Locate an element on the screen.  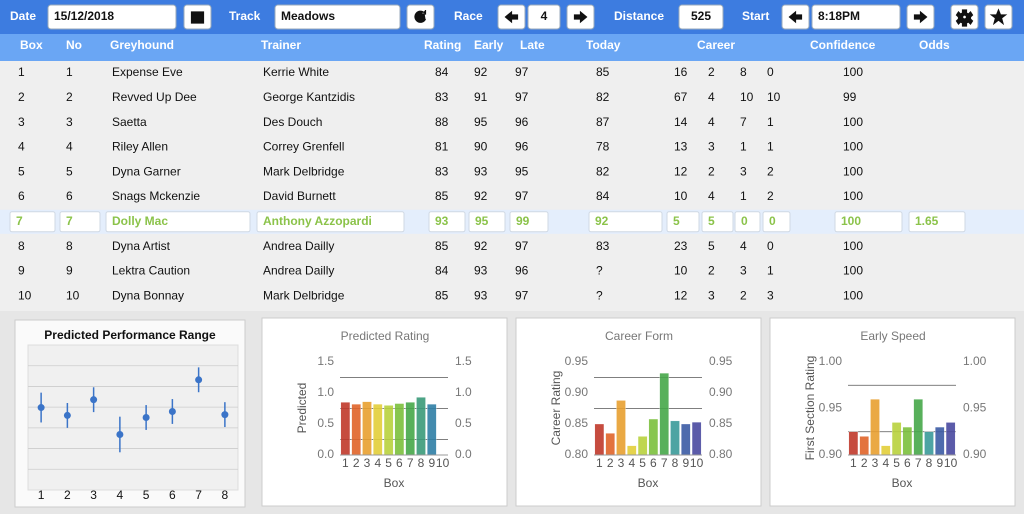
x-tick-label: 6 is located at coordinates (172, 495).